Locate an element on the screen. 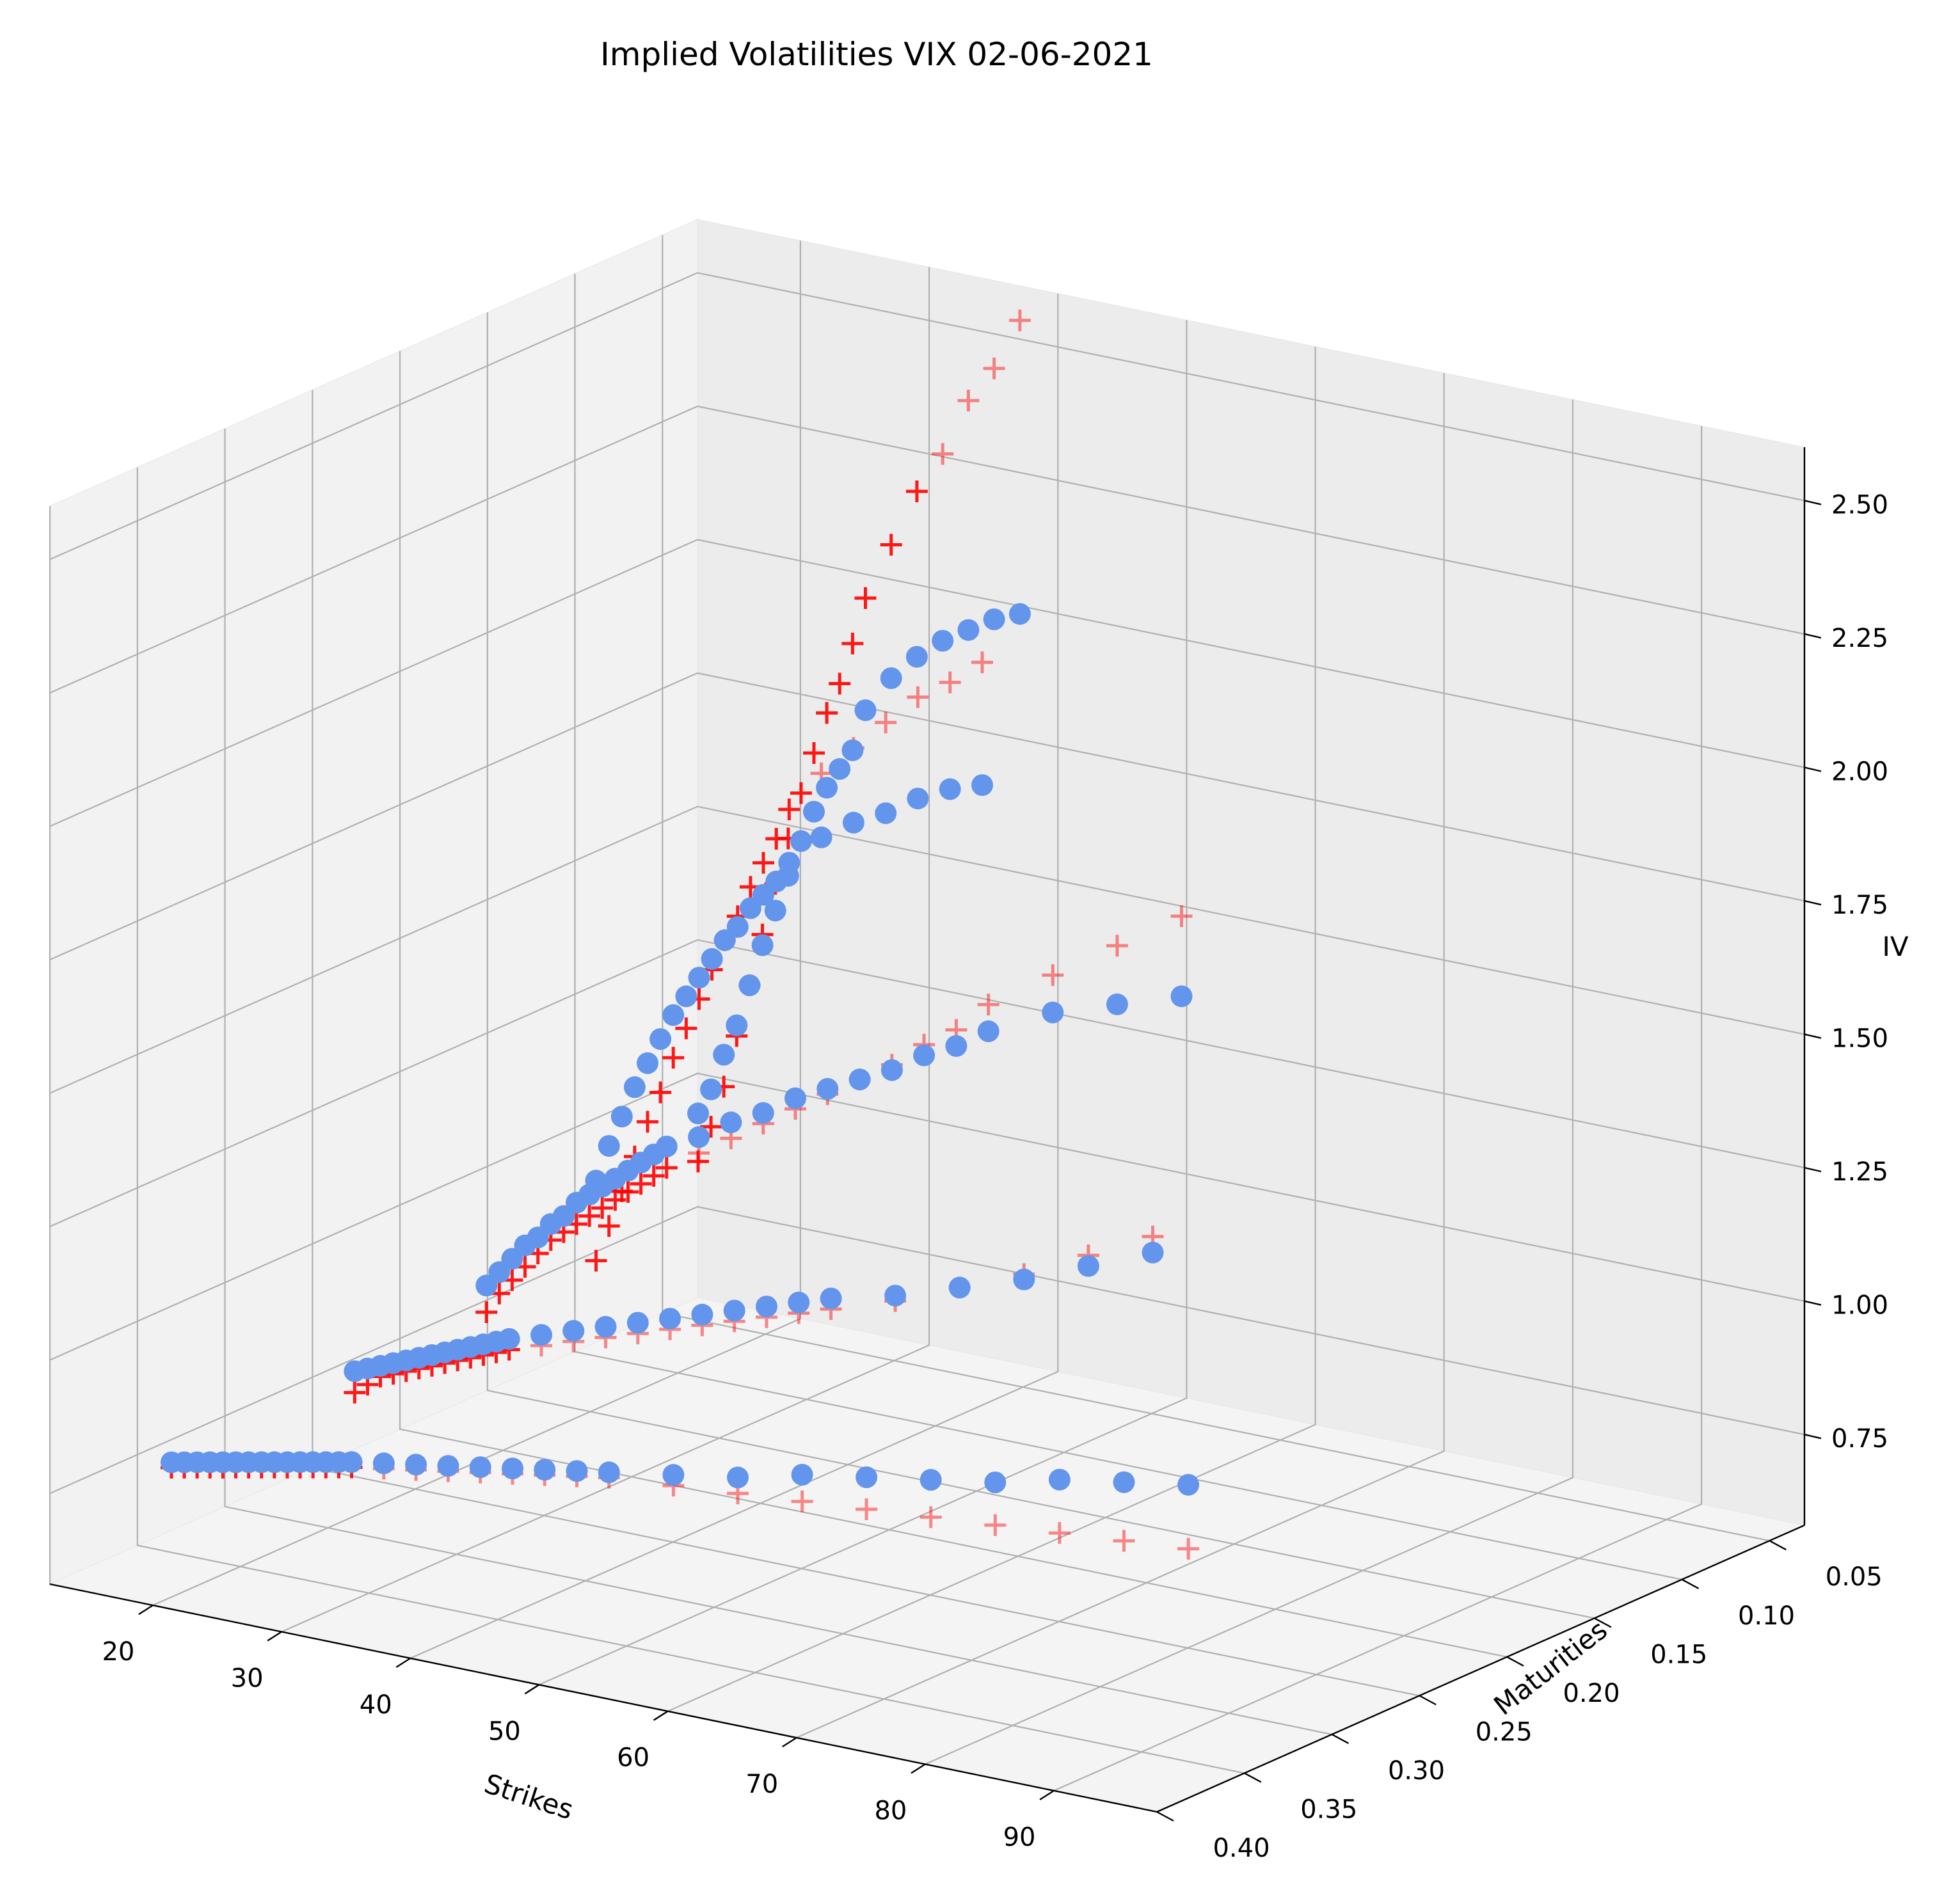 The width and height of the screenshot is (1935, 1904). chart-title: Implied Volatilities VIX 02-06-2021 is located at coordinates (876, 54).